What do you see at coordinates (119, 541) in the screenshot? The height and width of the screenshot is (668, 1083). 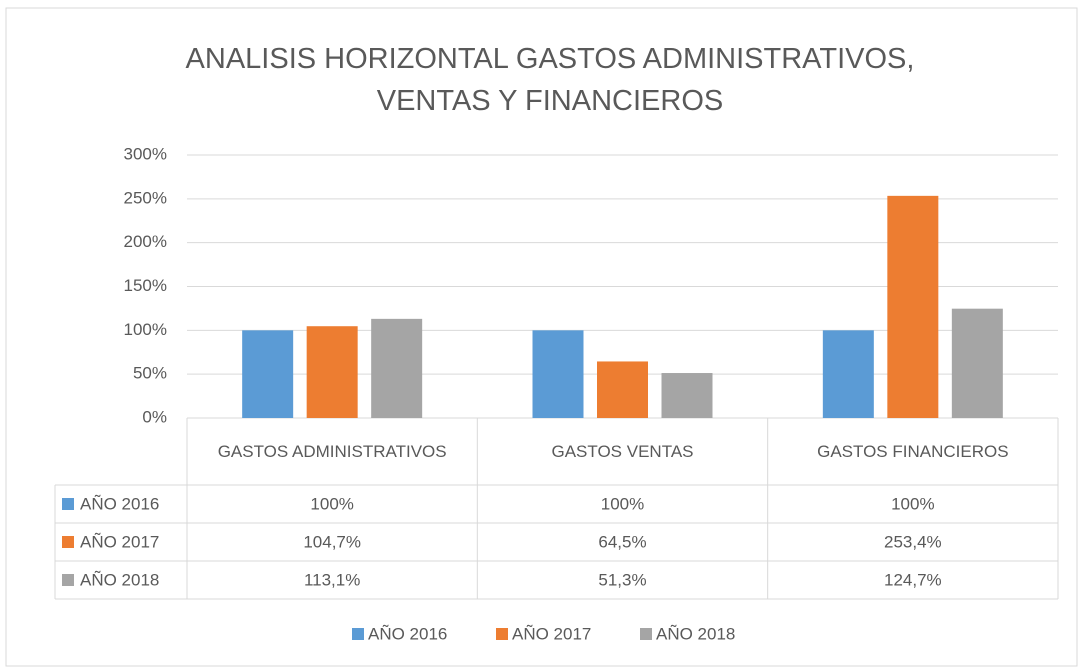 I see `table-legend-label: AÑO 2017` at bounding box center [119, 541].